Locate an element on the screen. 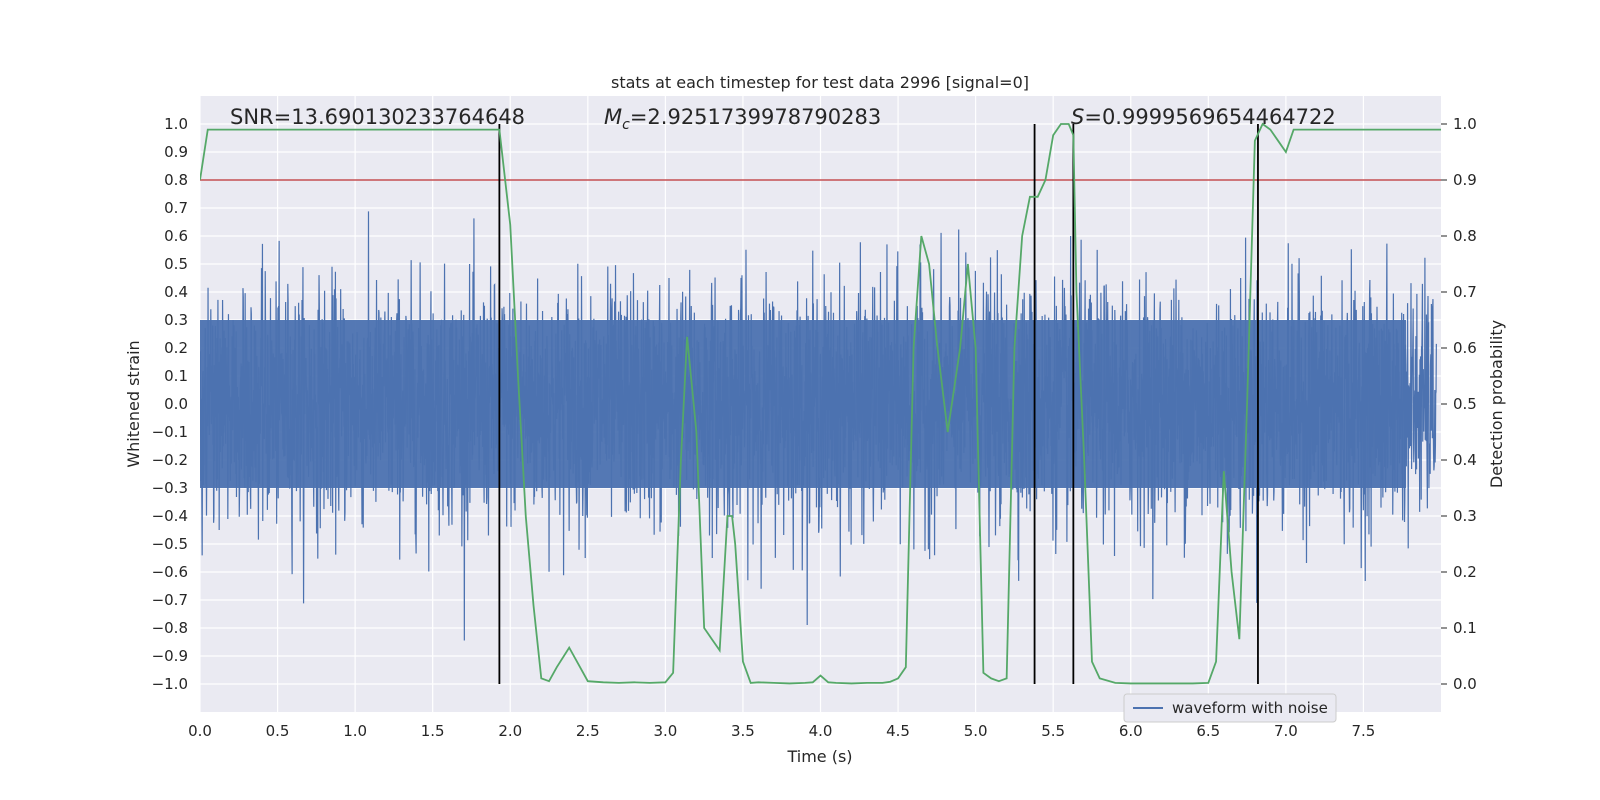  y-tick-label: 0.9 is located at coordinates (176, 152).